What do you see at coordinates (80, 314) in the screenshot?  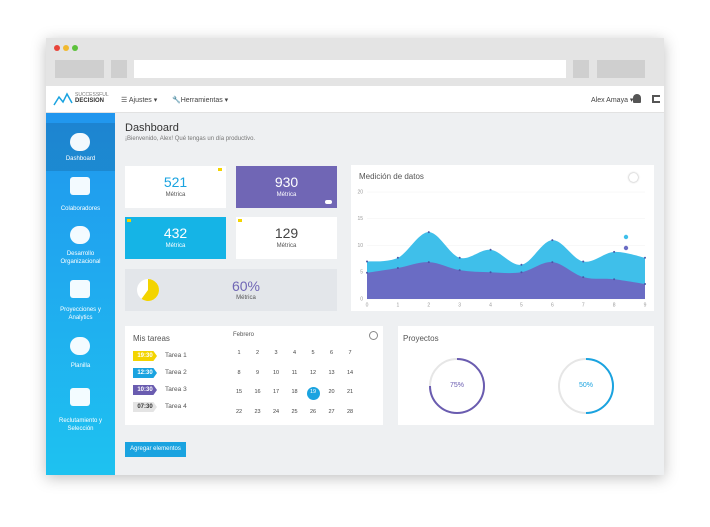 I see `nav-label: Proyecciones y Analytics` at bounding box center [80, 314].